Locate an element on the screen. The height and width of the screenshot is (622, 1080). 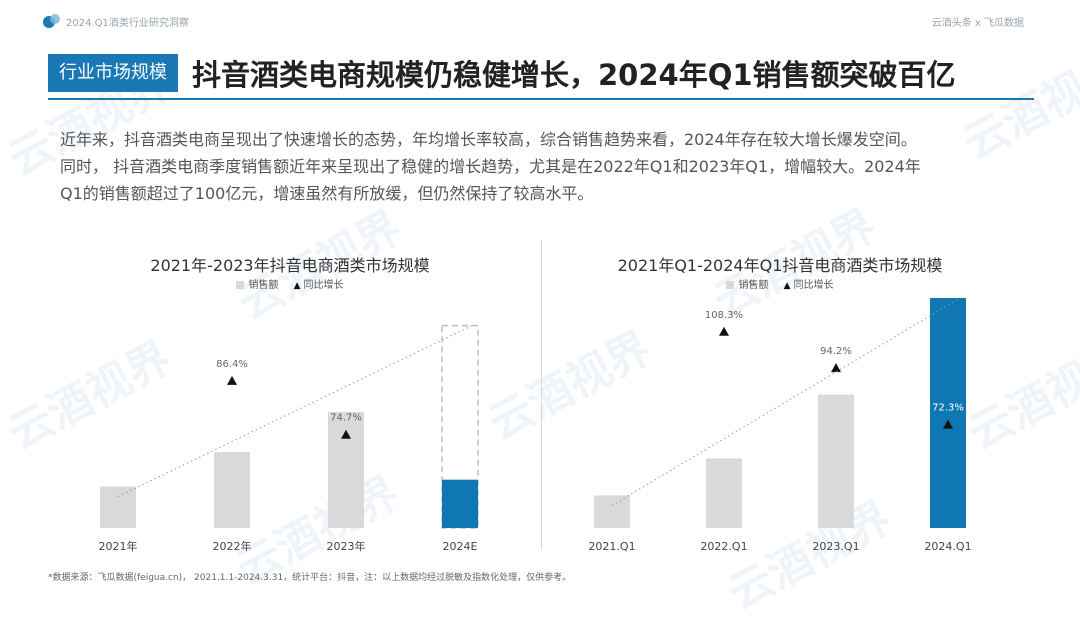
yoy-data-label: 108.3% is located at coordinates (724, 315).